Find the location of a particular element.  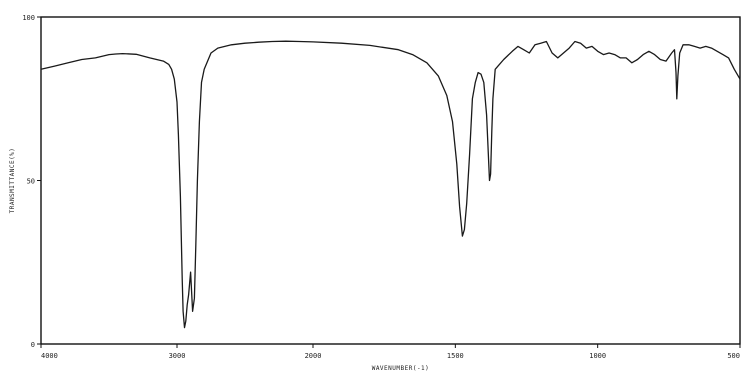

x-tick-label: 3000 is located at coordinates (177, 356).